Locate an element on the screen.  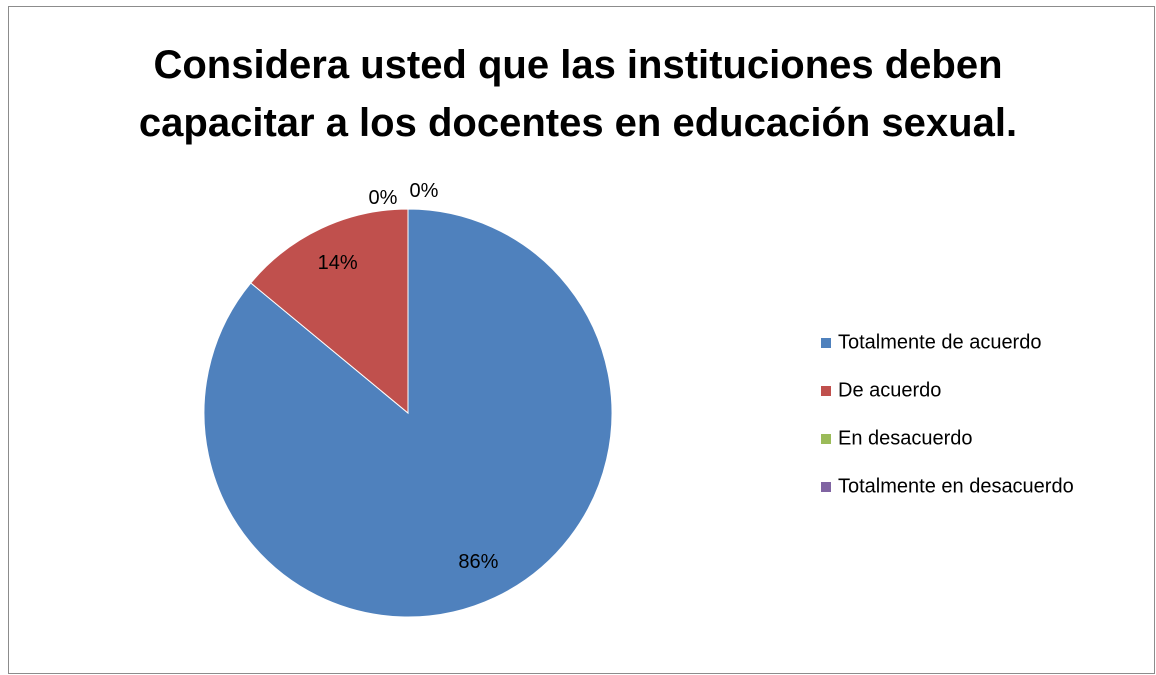
data-label: 86% is located at coordinates (478, 562).